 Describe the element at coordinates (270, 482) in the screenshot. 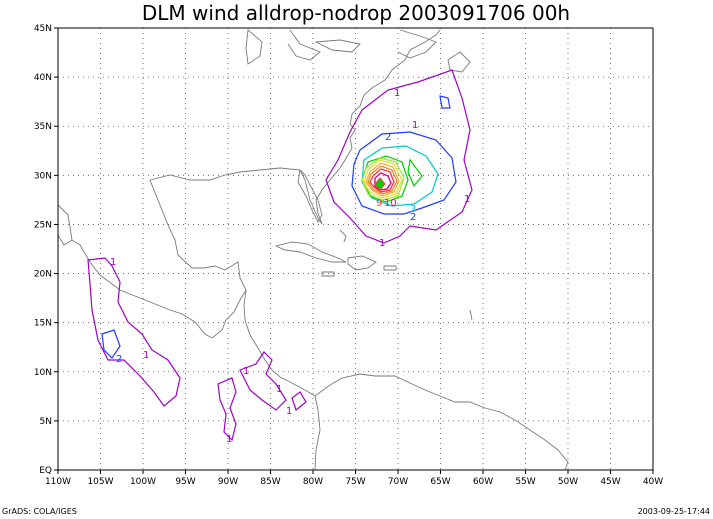

I see `x-tick-label: 85W` at that location.